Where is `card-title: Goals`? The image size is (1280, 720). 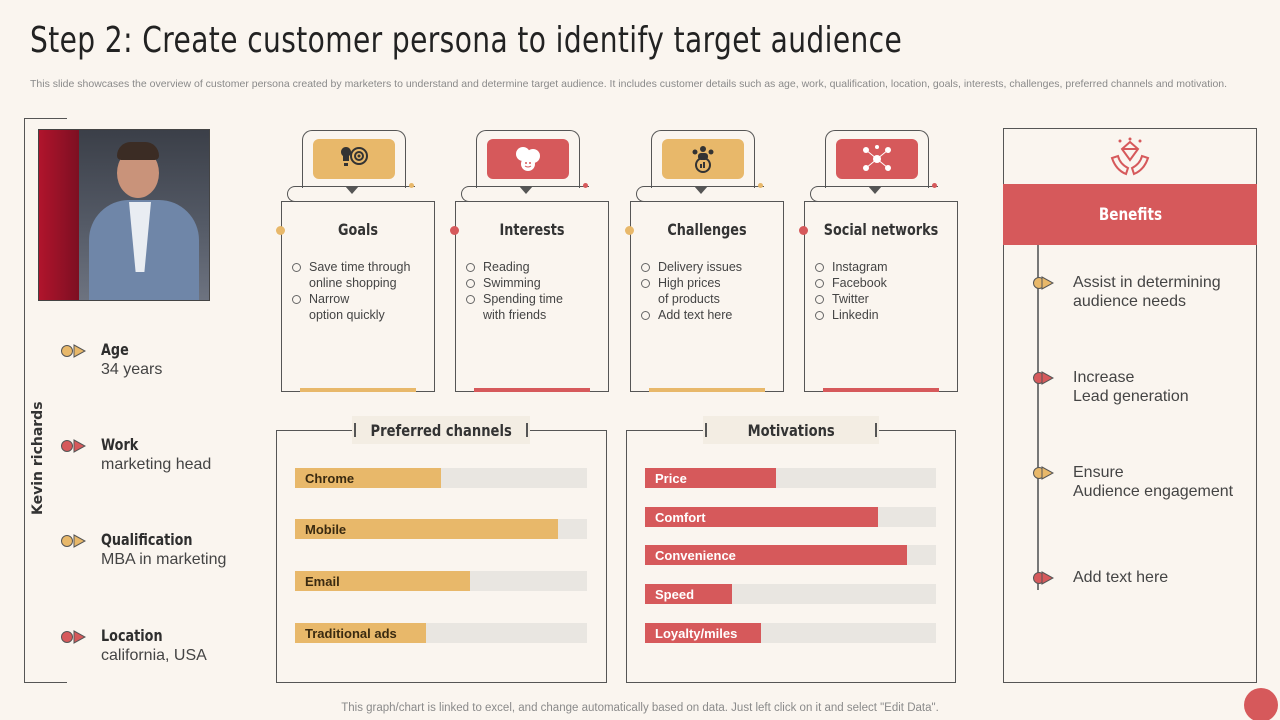 card-title: Goals is located at coordinates (358, 229).